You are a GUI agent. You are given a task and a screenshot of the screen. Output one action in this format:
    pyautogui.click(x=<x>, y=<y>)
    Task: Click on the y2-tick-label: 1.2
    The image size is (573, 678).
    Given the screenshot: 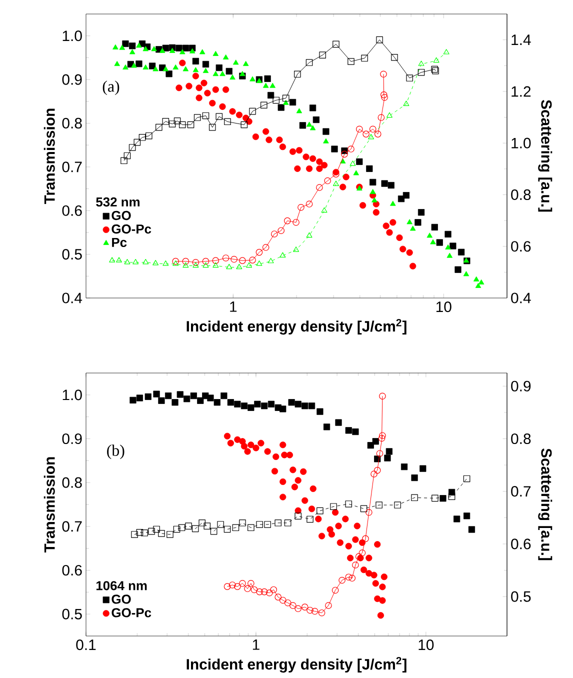 What is the action you would take?
    pyautogui.click(x=521, y=91)
    